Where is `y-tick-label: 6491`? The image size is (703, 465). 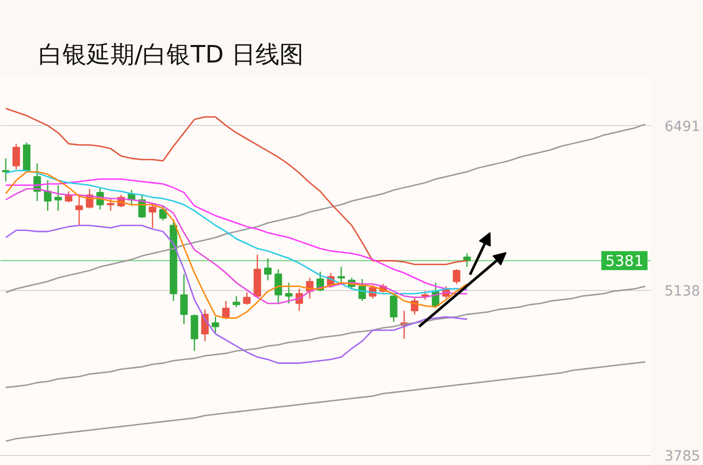 y-tick-label: 6491 is located at coordinates (682, 126).